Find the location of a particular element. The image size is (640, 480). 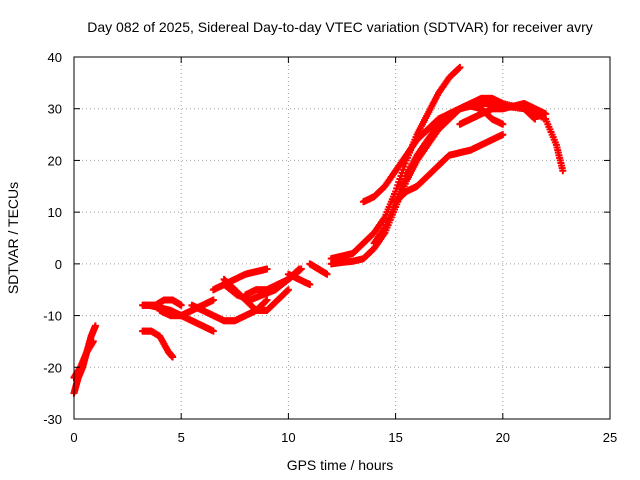

y-tick-label: -20 is located at coordinates (52, 367).